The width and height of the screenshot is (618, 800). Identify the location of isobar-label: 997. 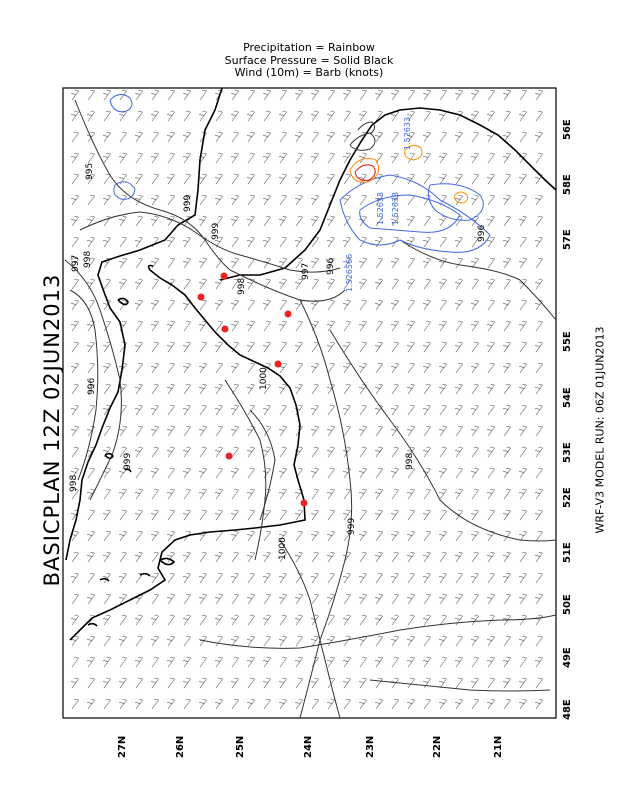
(76, 263).